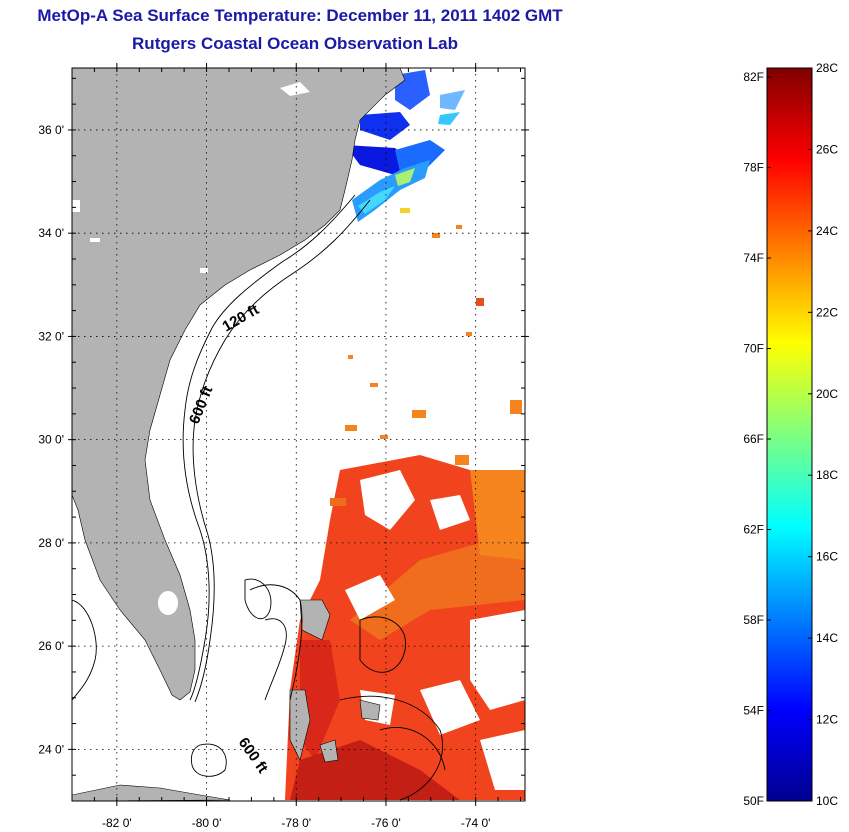 The image size is (849, 832). I want to click on fahrenheit-label: 78F, so click(753, 168).